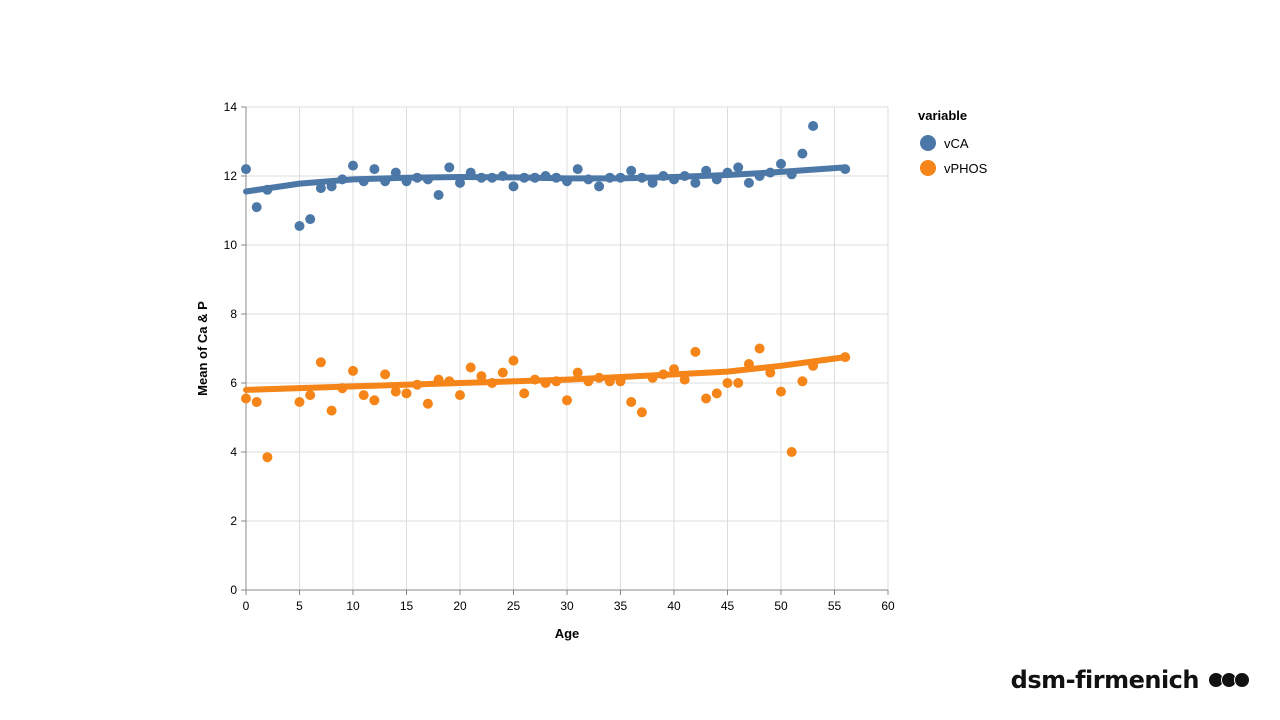  Describe the element at coordinates (231, 245) in the screenshot. I see `y-tick-label: 10` at that location.